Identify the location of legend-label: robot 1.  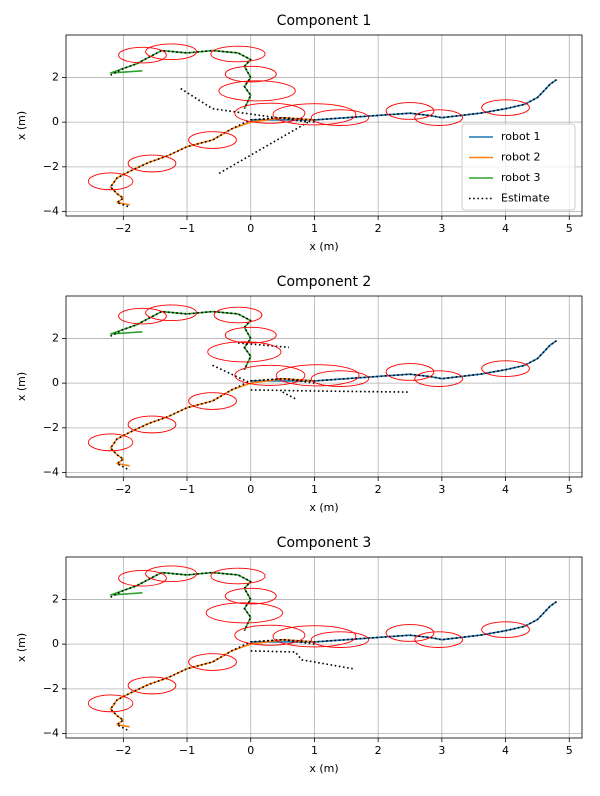
(521, 136).